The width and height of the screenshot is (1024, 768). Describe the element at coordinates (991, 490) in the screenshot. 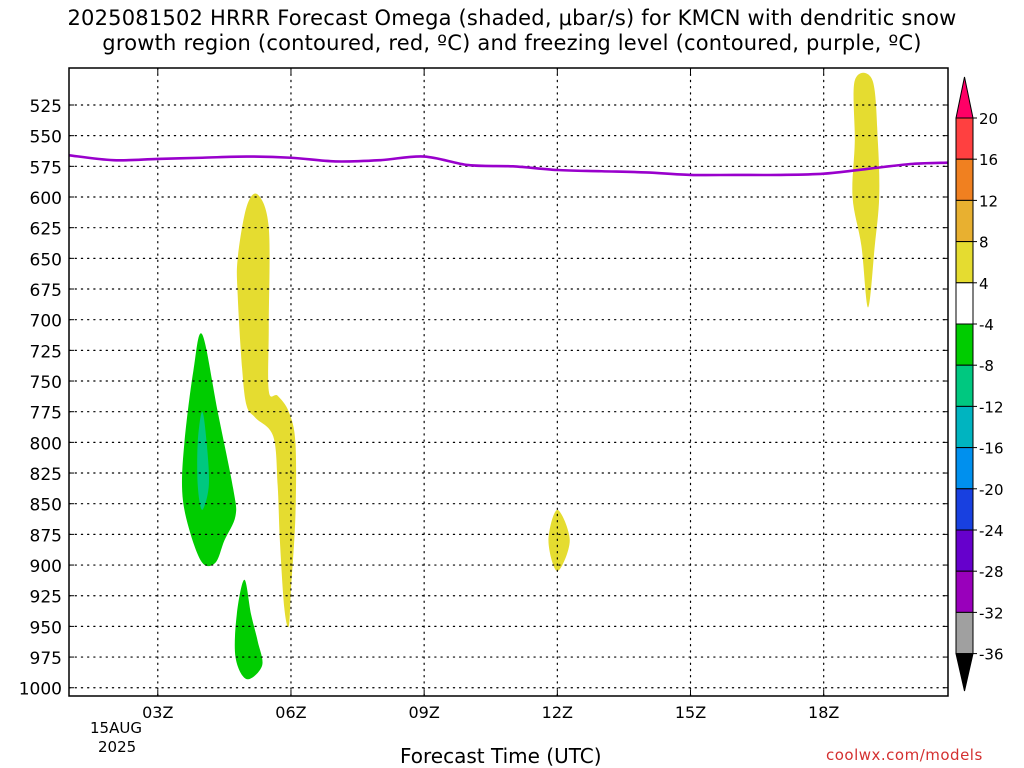

I see `colorbar-label--20: -20` at that location.